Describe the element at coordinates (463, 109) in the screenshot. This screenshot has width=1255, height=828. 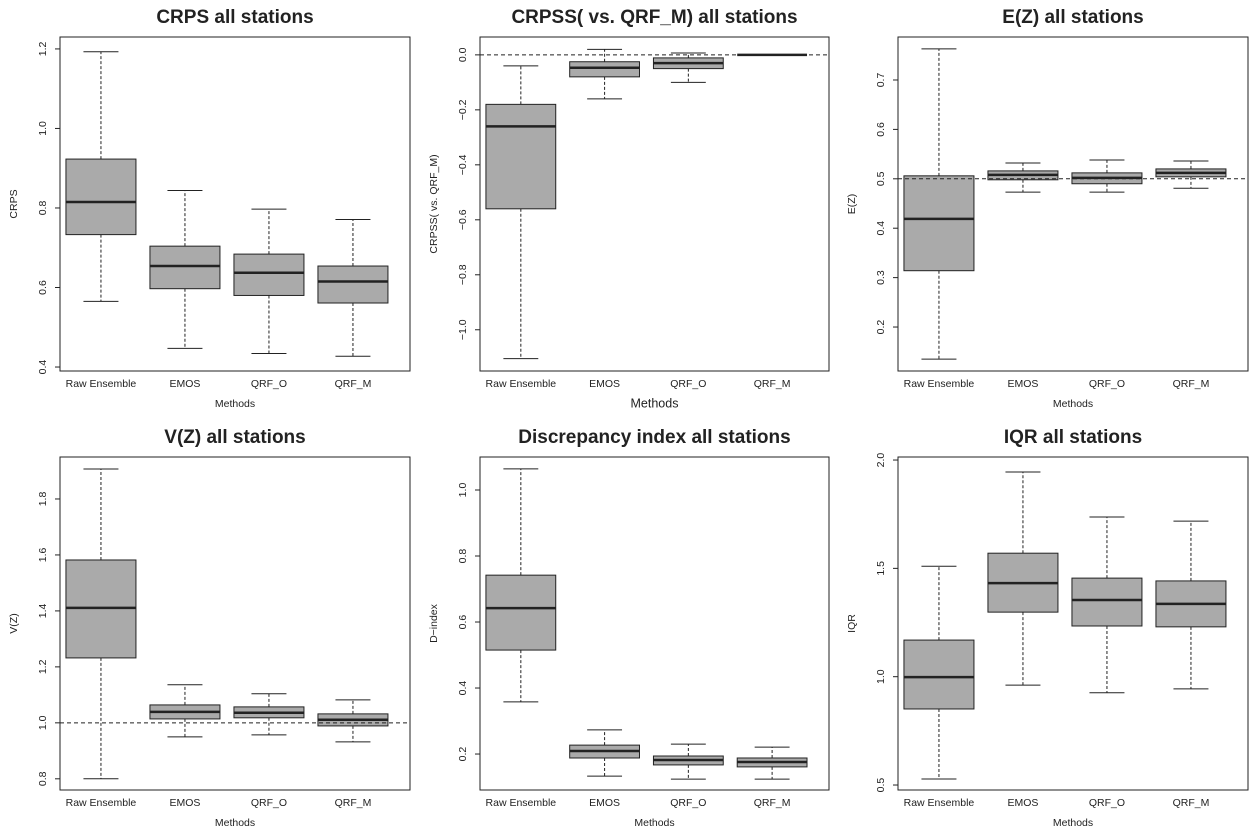
I see `y-tick-label: −0.2` at that location.